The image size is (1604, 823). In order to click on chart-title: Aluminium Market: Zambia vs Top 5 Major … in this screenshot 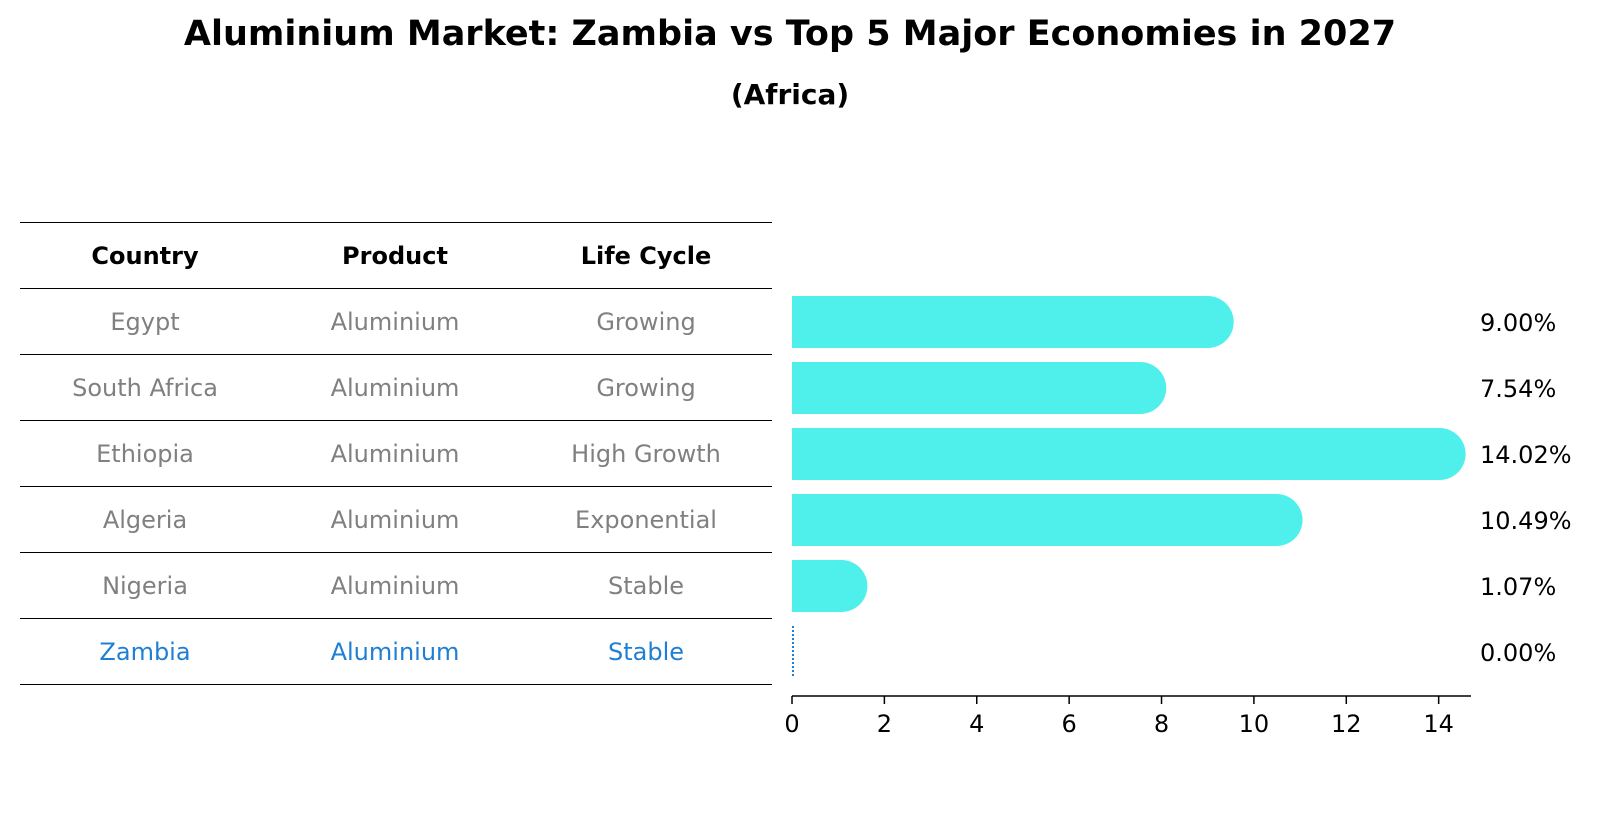, I will do `click(790, 34)`.